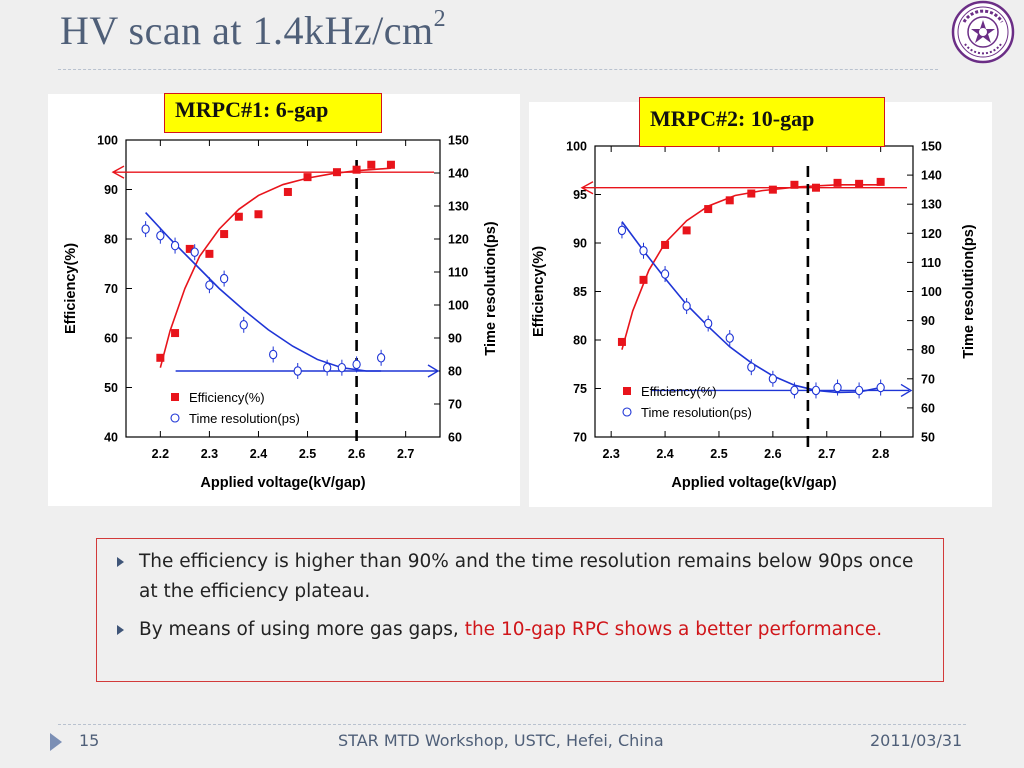  Describe the element at coordinates (307, 454) in the screenshot. I see `x-tick-label: 2.5` at that location.